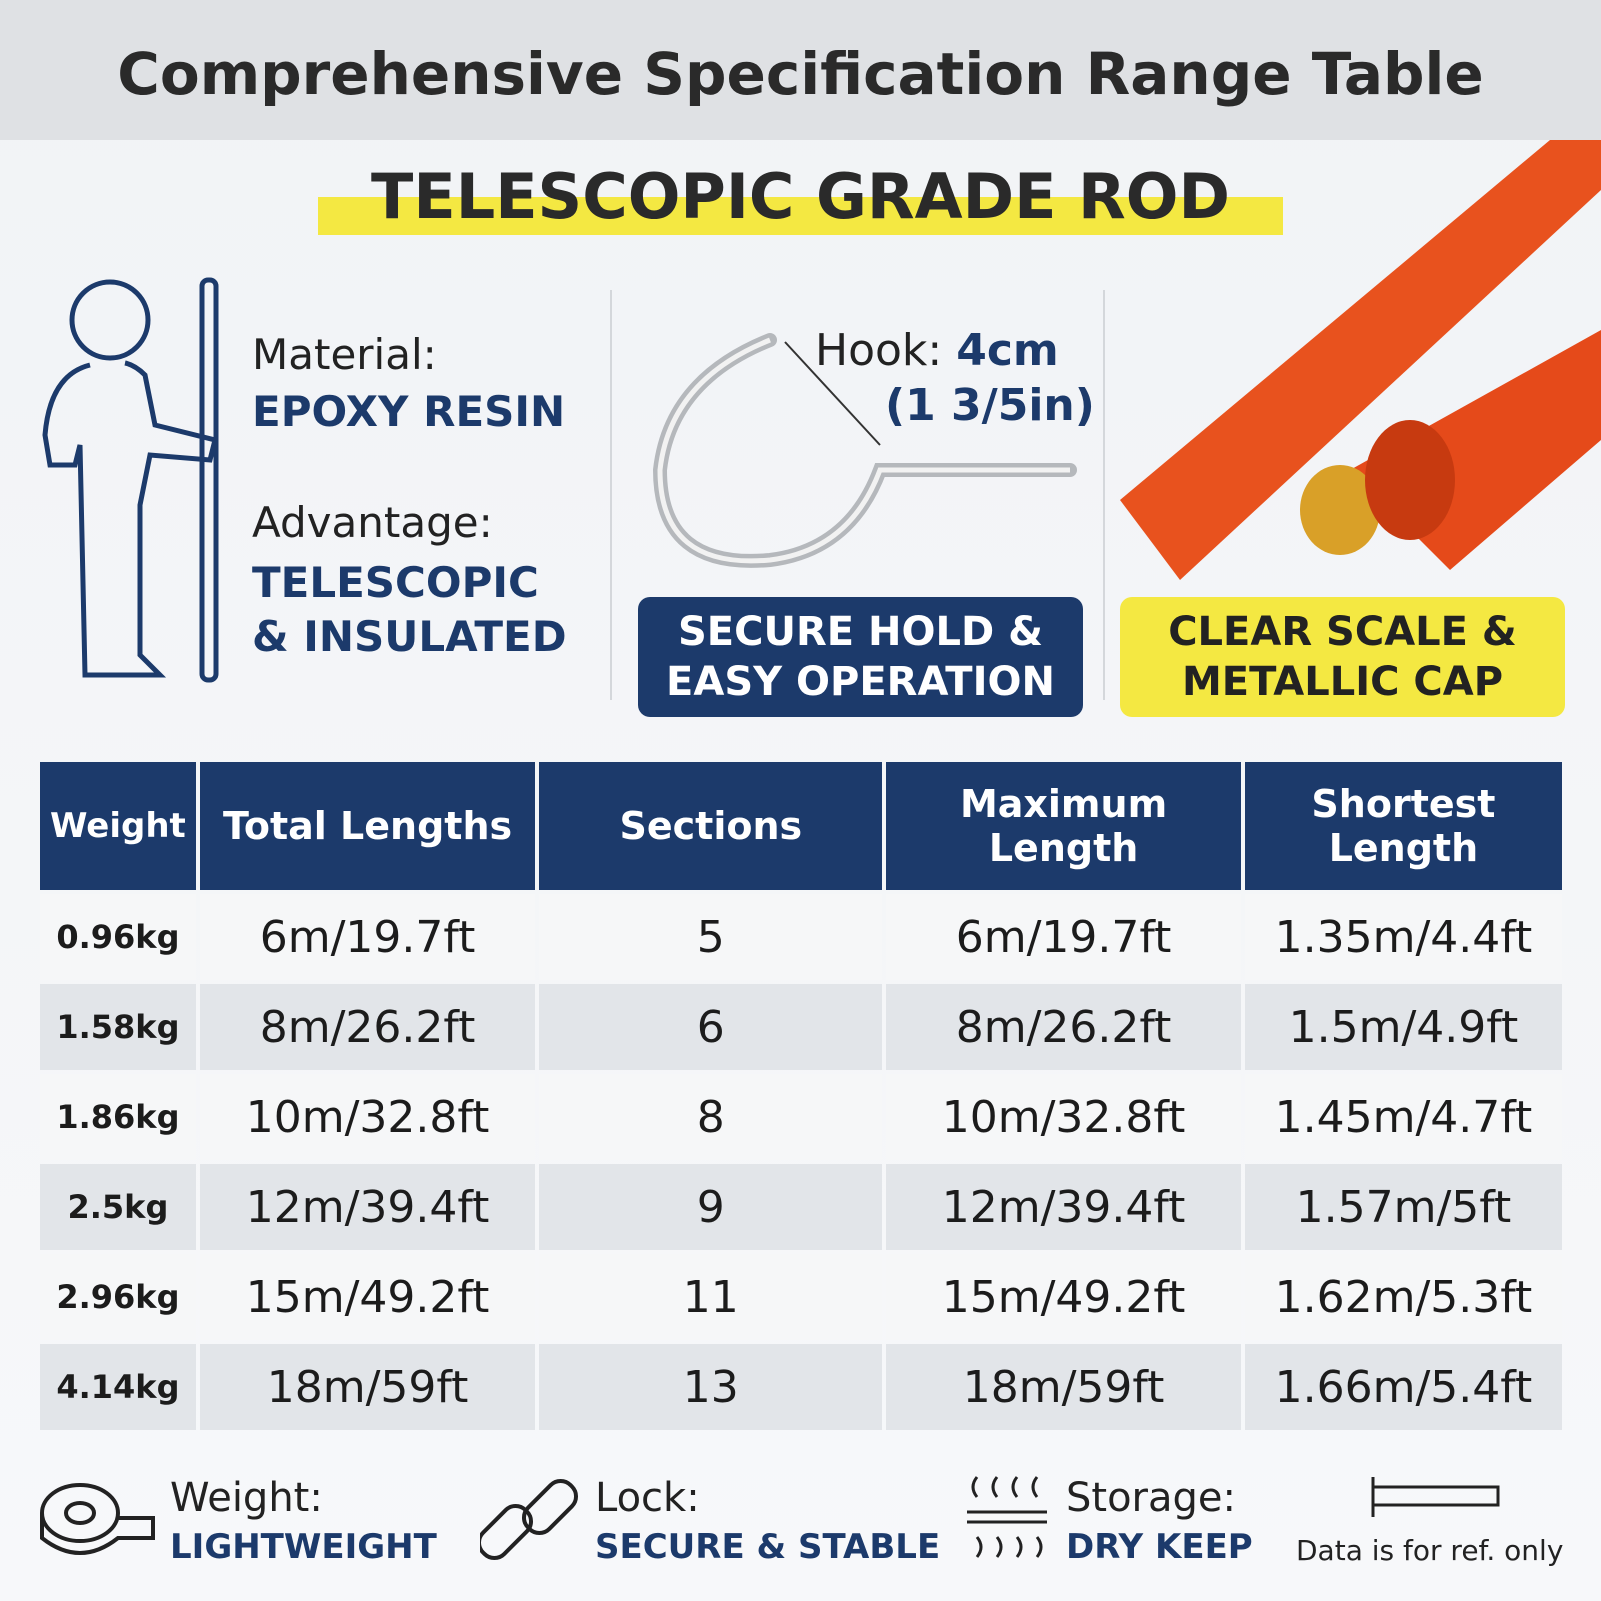 The image size is (1601, 1601). Describe the element at coordinates (1342, 632) in the screenshot. I see `badge-line: CLEAR SCALE &` at that location.